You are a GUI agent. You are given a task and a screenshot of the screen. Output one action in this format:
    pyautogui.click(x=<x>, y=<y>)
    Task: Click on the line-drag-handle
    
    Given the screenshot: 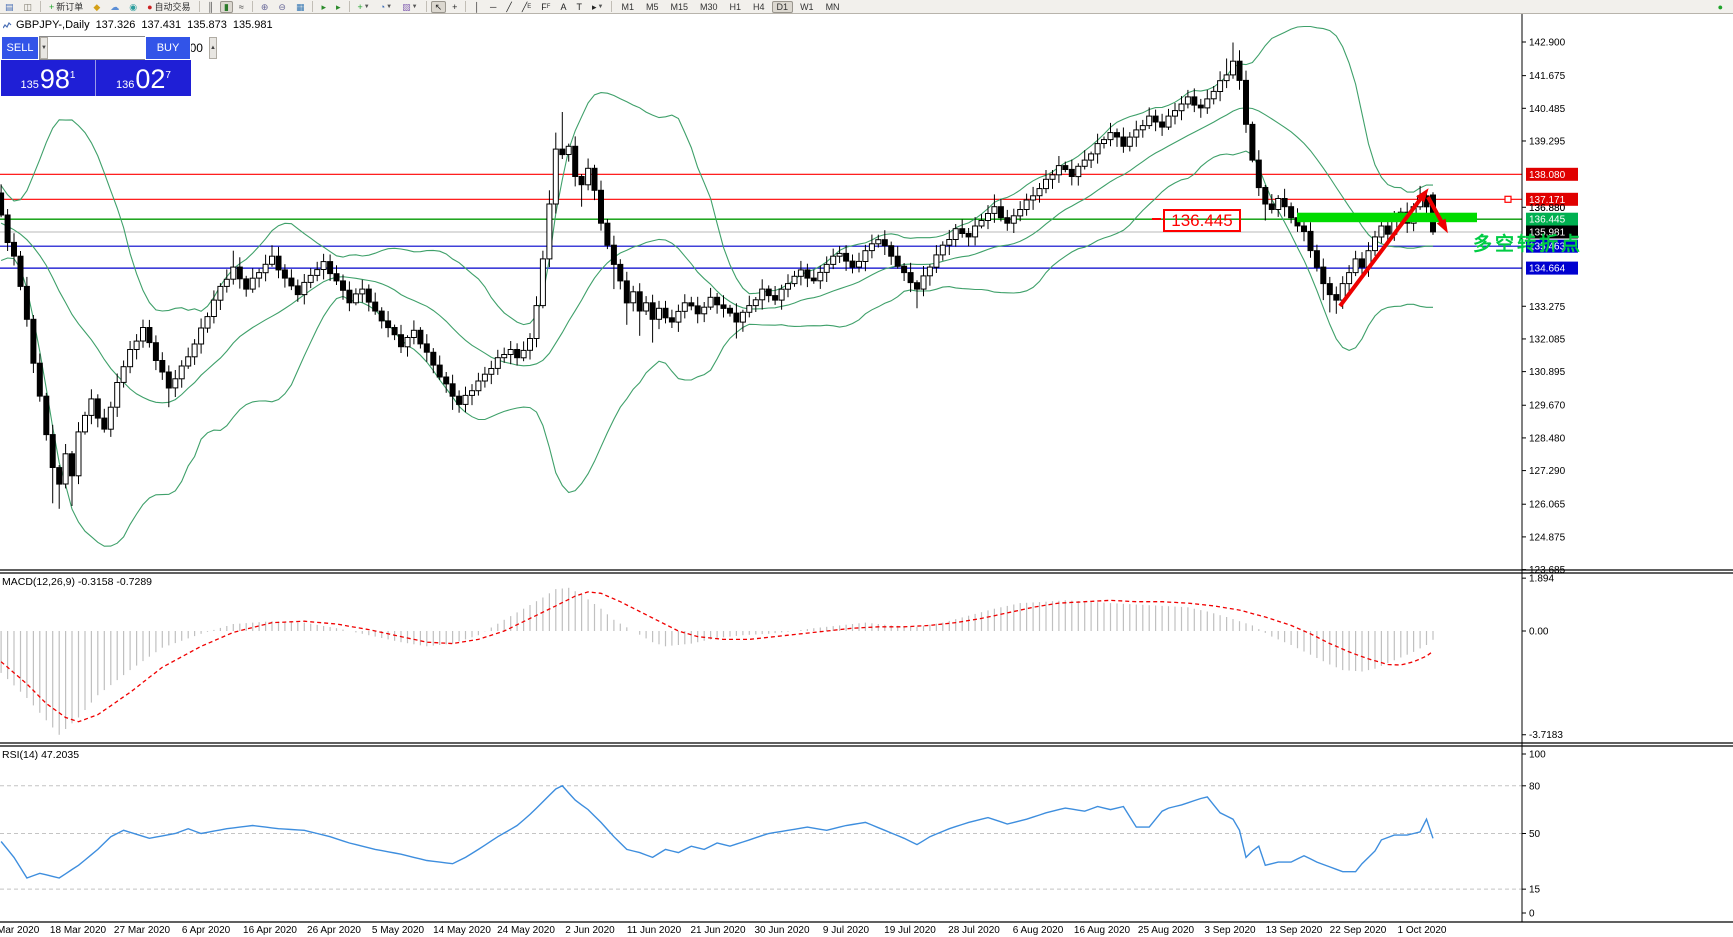 What is the action you would take?
    pyautogui.click(x=1508, y=199)
    